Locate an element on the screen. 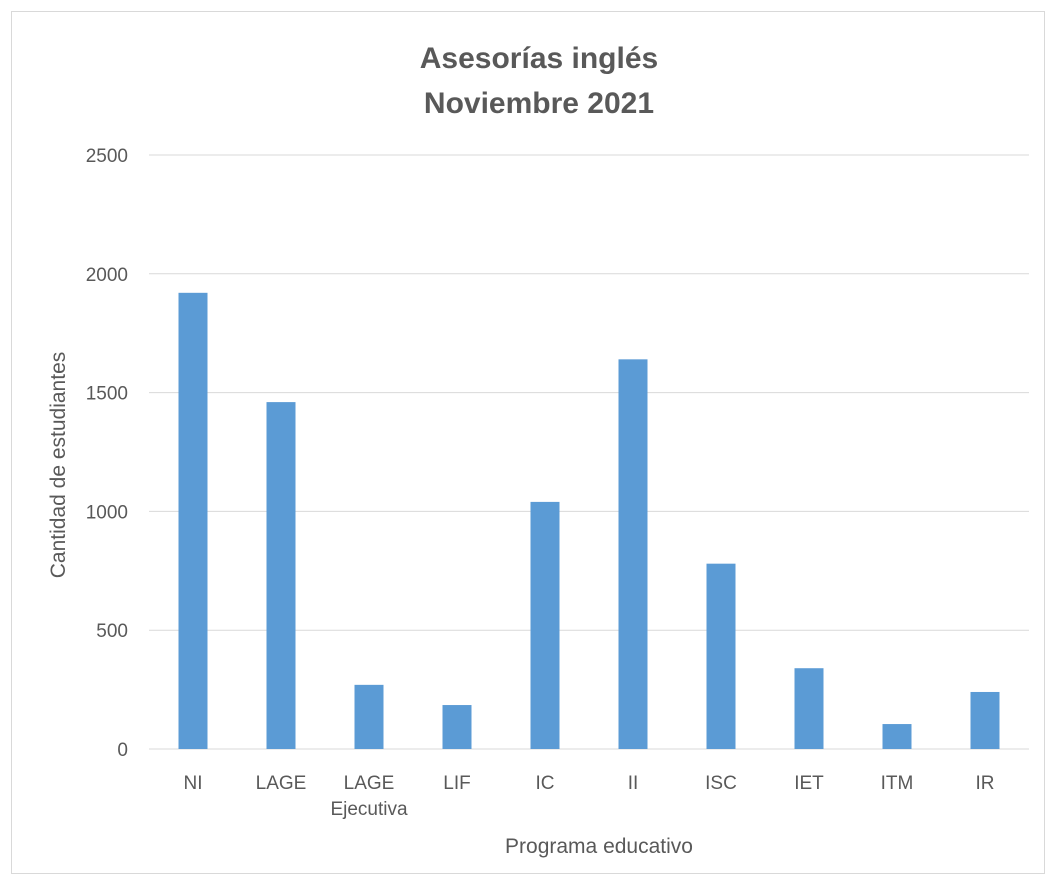 This screenshot has width=1056, height=885. y-tick-label: 2500 is located at coordinates (107, 156).